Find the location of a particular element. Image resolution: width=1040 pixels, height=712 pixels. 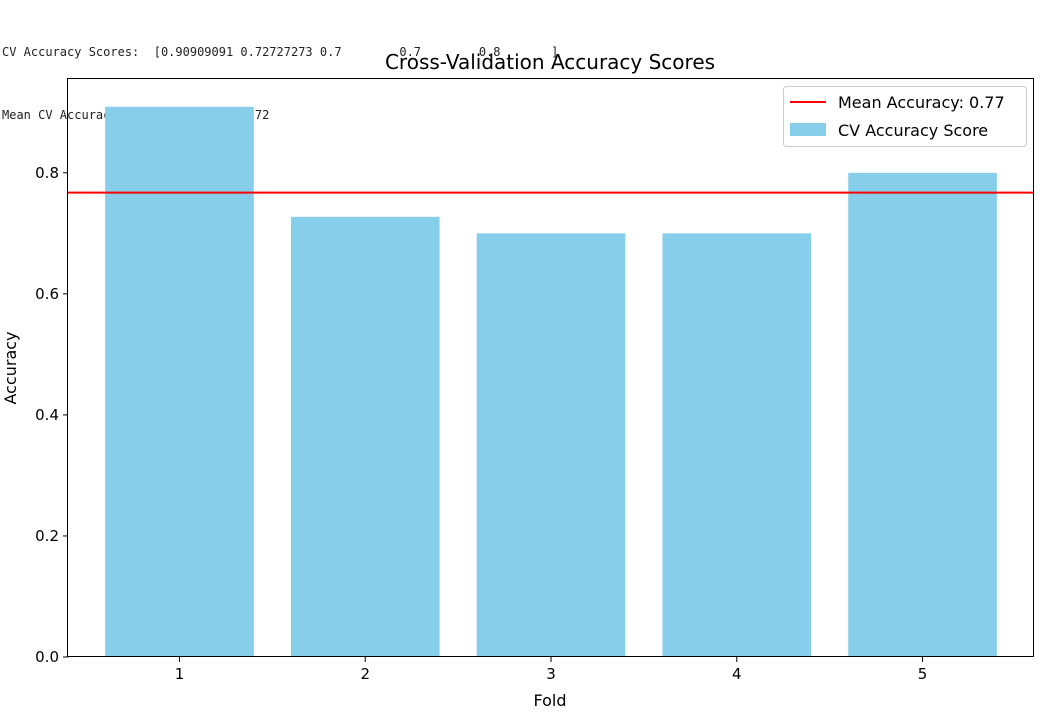

x-tick-label: 2 is located at coordinates (365, 674).